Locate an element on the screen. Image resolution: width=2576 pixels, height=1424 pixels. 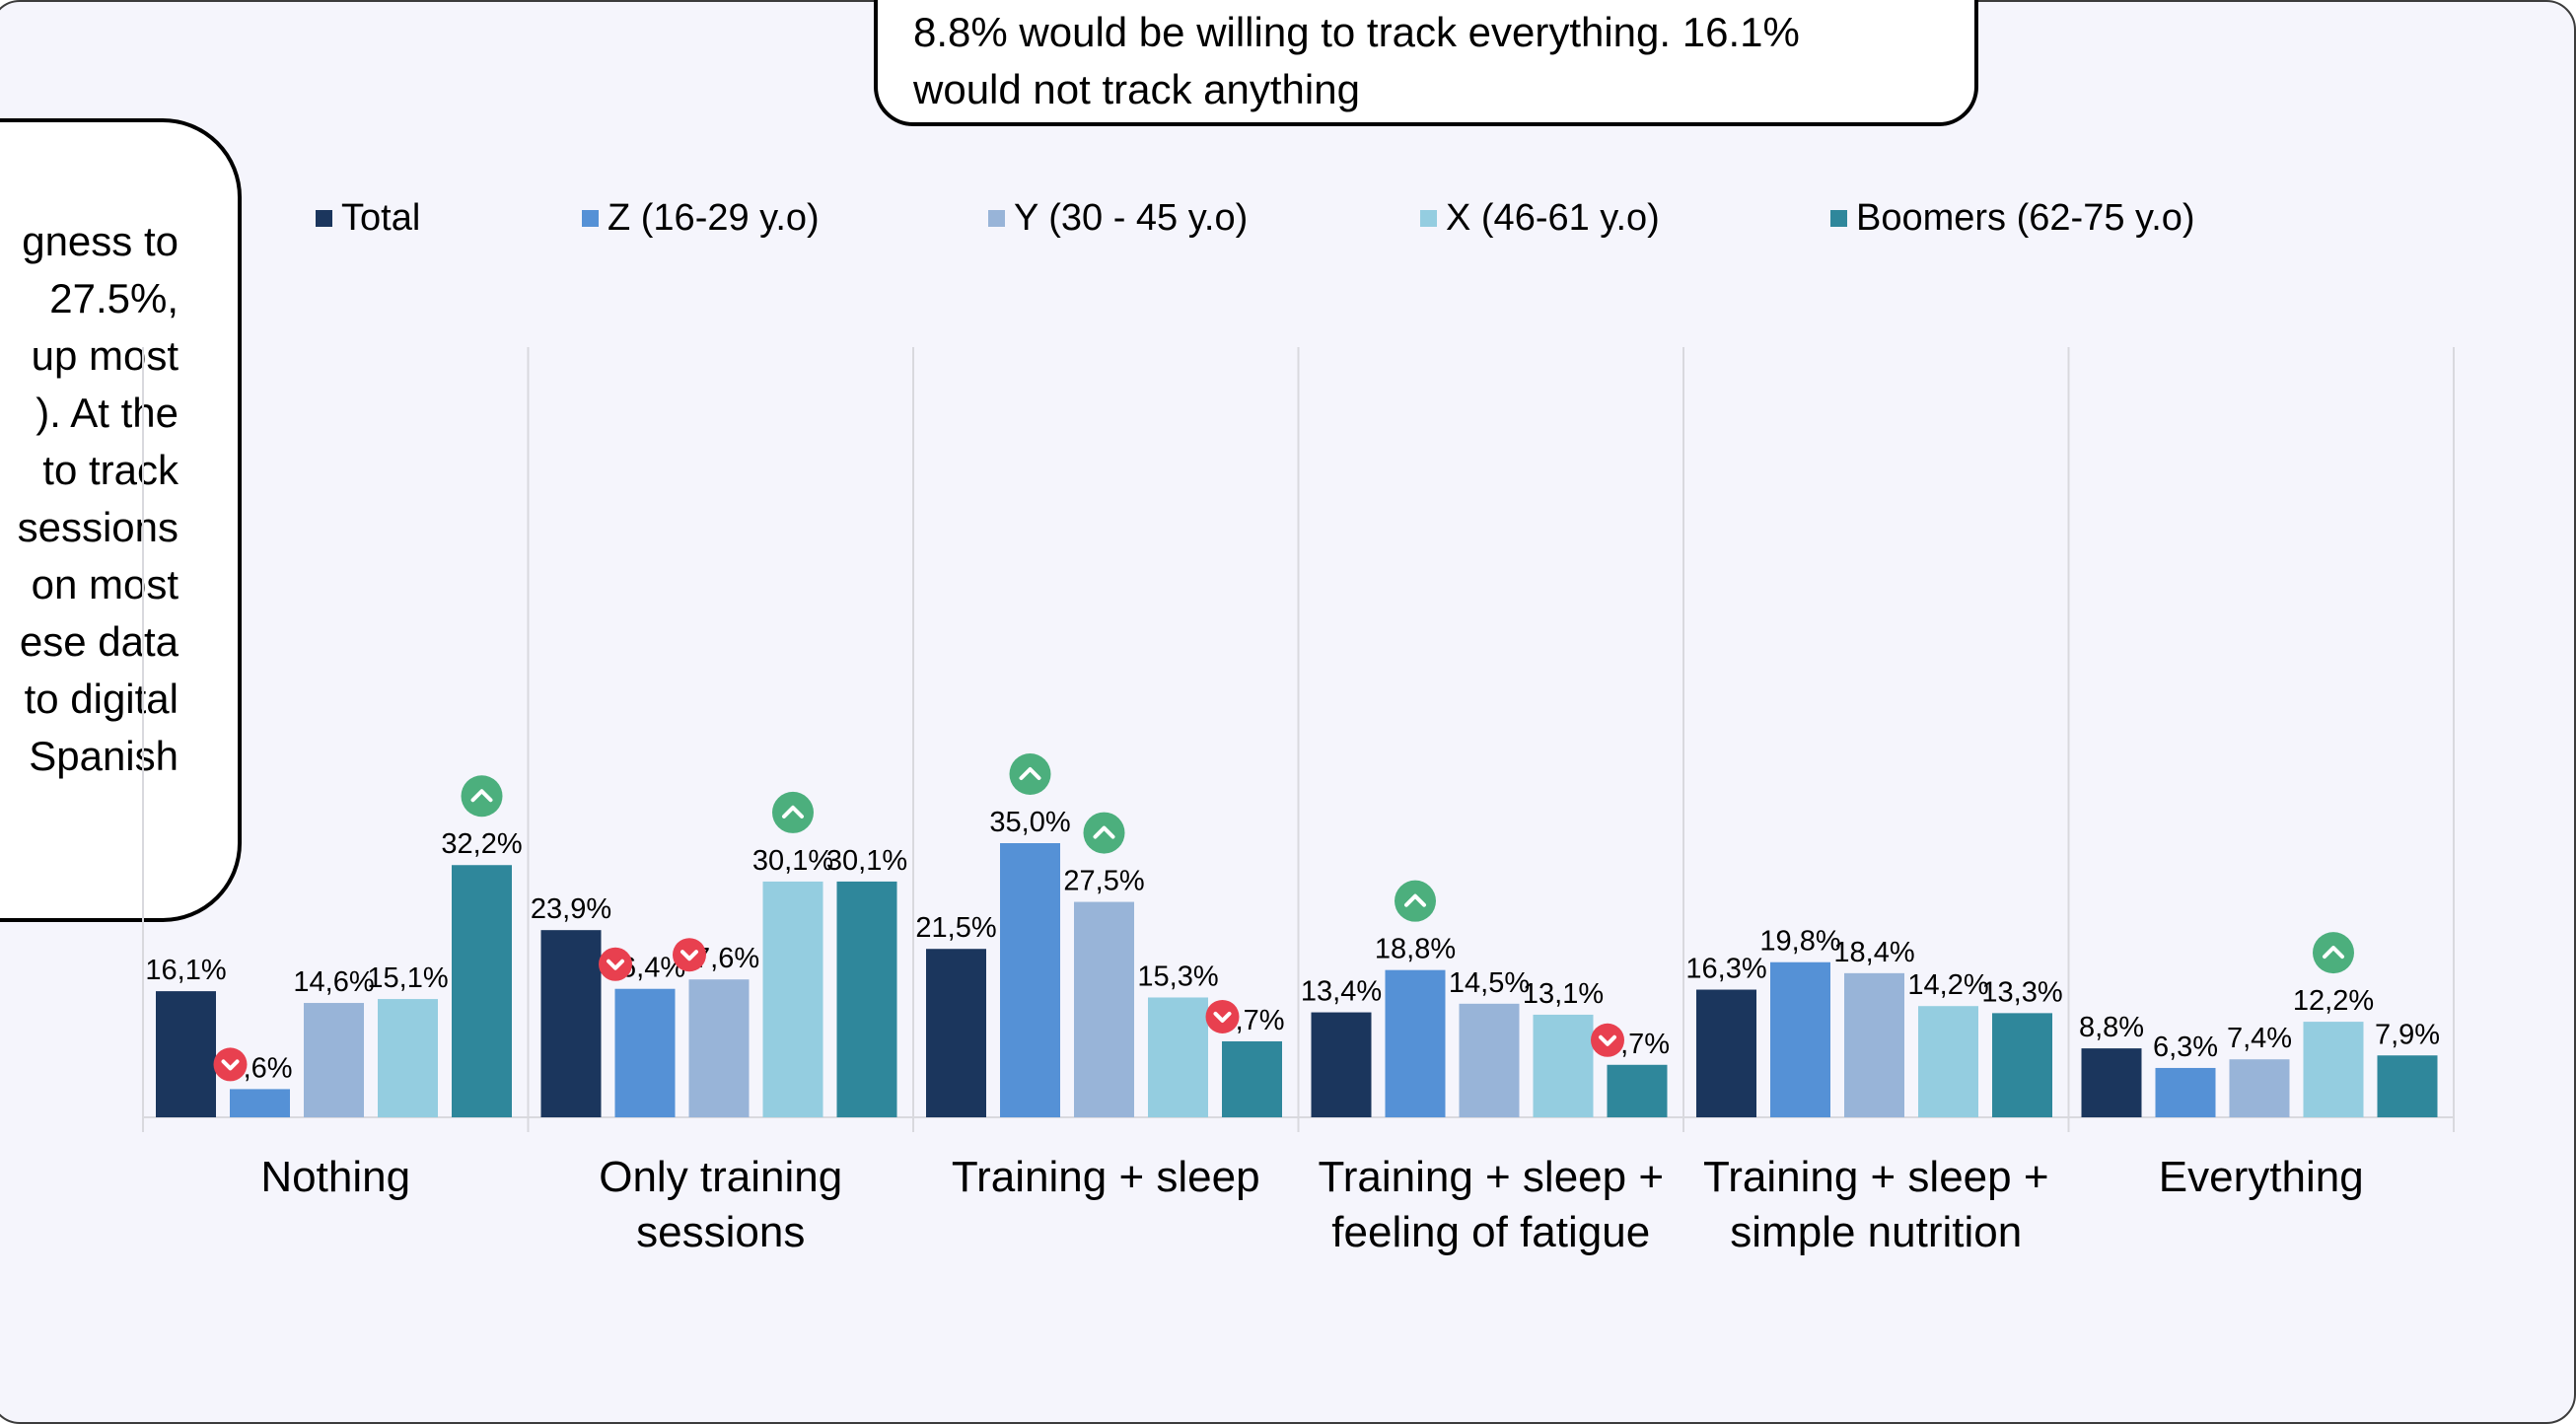
data-label-boomers-0: 32,2% is located at coordinates (481, 844).